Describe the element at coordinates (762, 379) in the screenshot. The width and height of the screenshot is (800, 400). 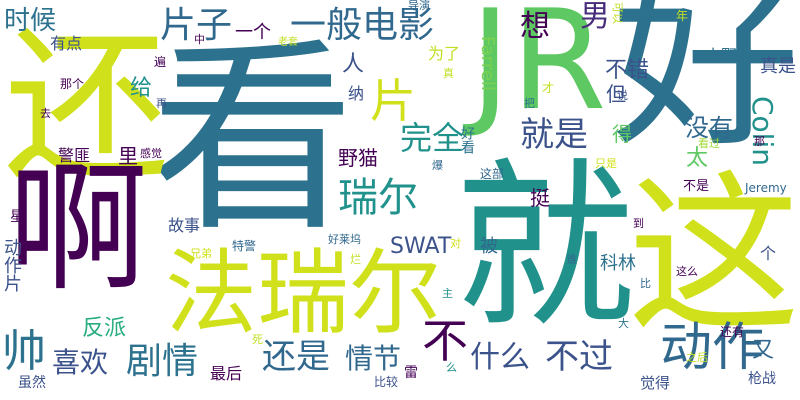
I see `word: 枪战` at that location.